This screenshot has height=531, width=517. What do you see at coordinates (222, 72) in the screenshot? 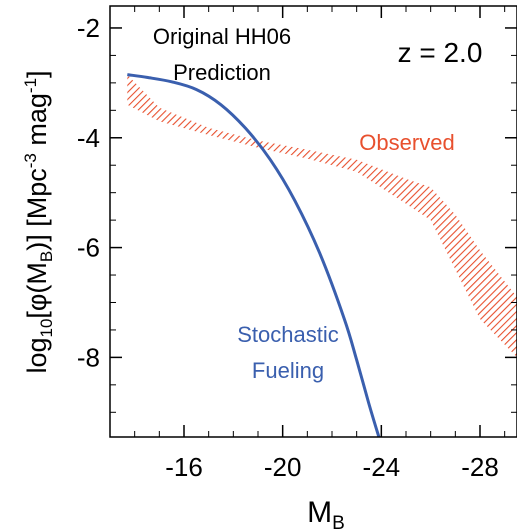
I see `prediction-label-line2: Prediction` at bounding box center [222, 72].